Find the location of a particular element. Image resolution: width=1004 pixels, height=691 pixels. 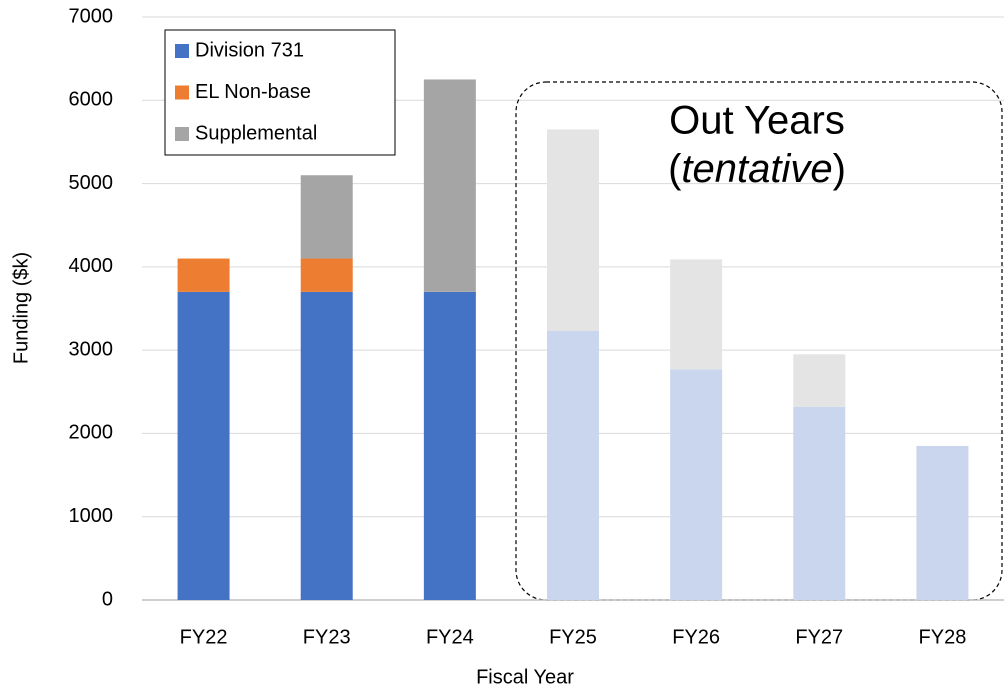

annotation-close: ) is located at coordinates (839, 169).